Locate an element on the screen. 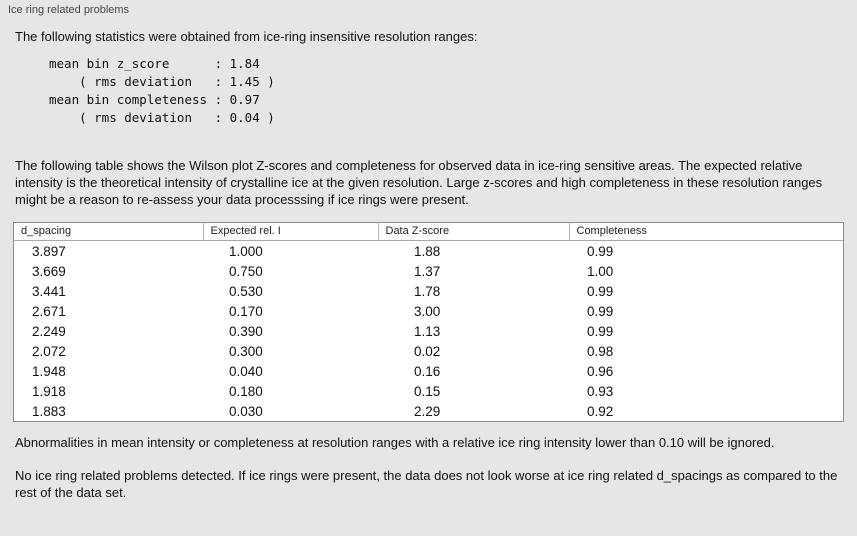  table-cell: 1.78 is located at coordinates (427, 291).